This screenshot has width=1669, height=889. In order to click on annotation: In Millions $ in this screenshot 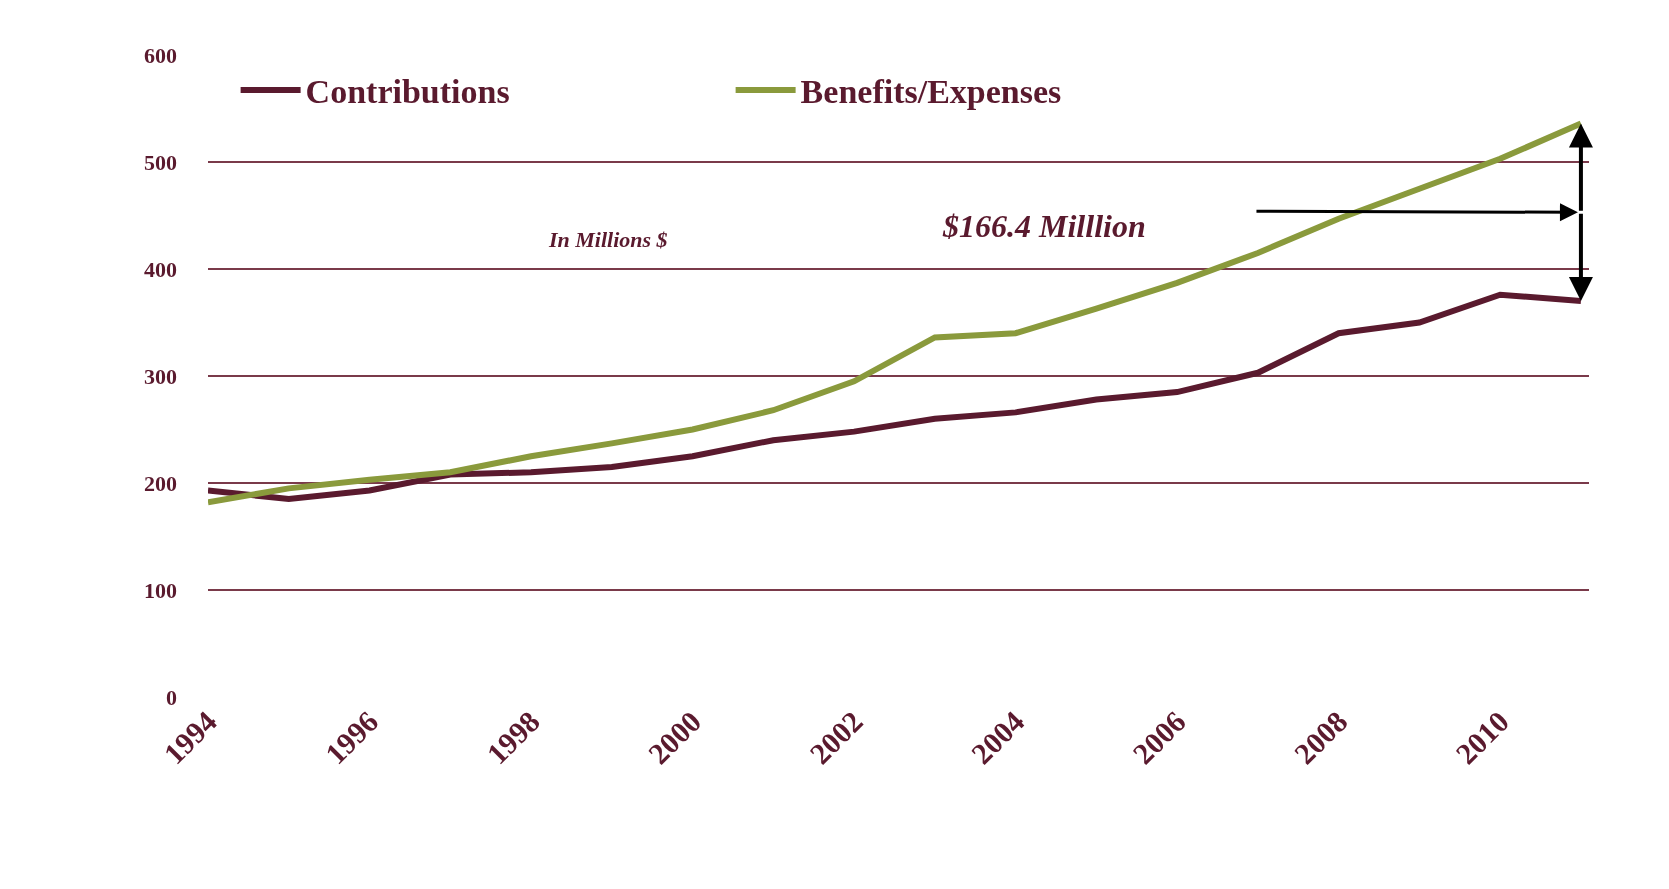, I will do `click(608, 239)`.